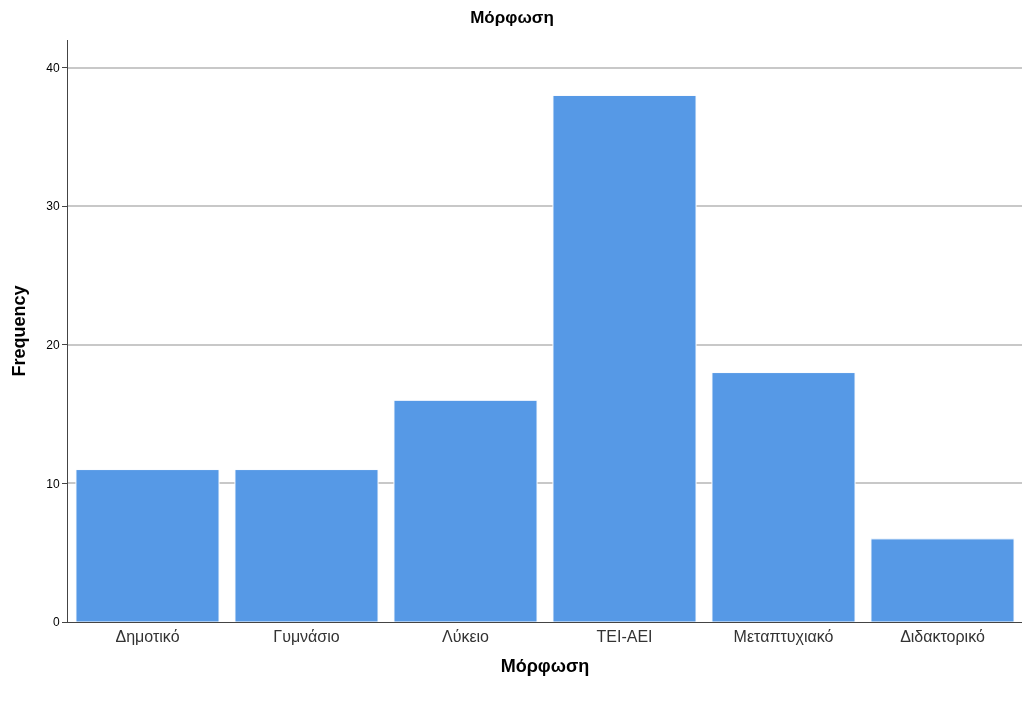  Describe the element at coordinates (512, 17) in the screenshot. I see `chart-title: Μόρφωση` at that location.